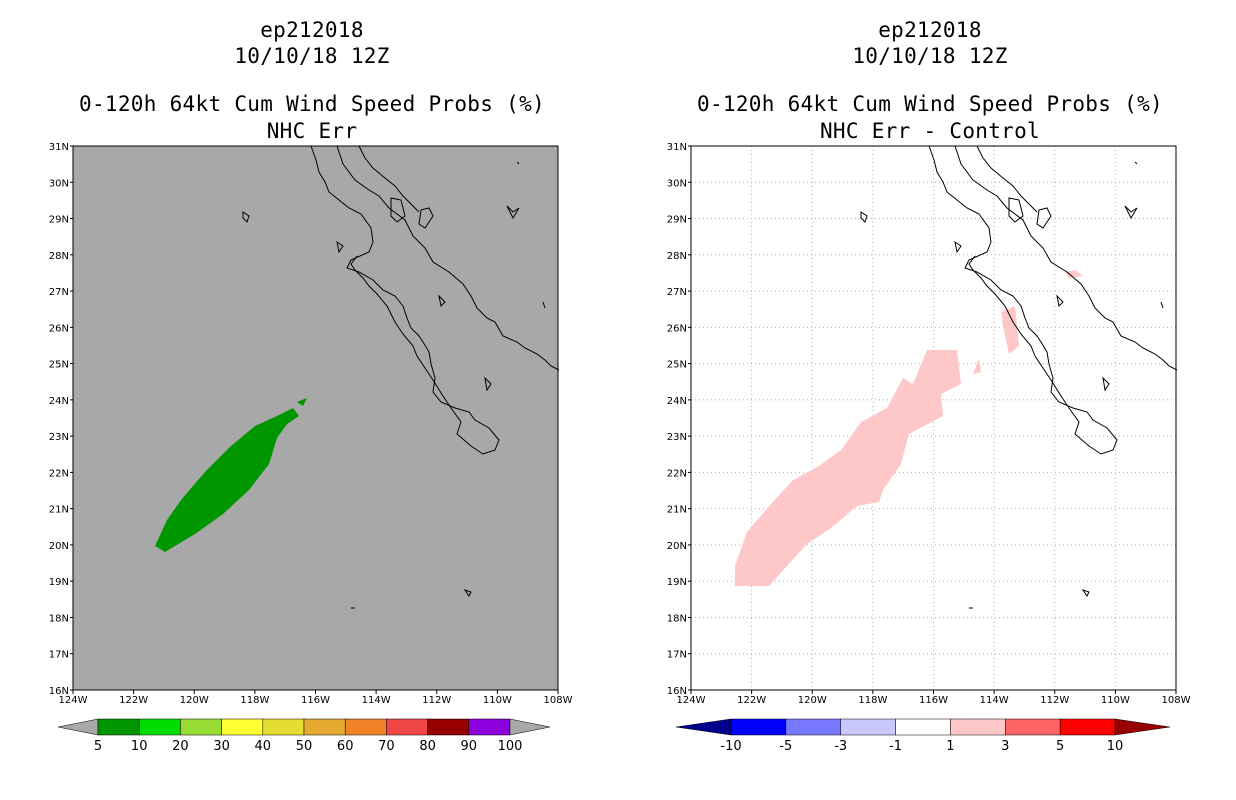  I want to click on left-lon-label: 116W, so click(315, 700).